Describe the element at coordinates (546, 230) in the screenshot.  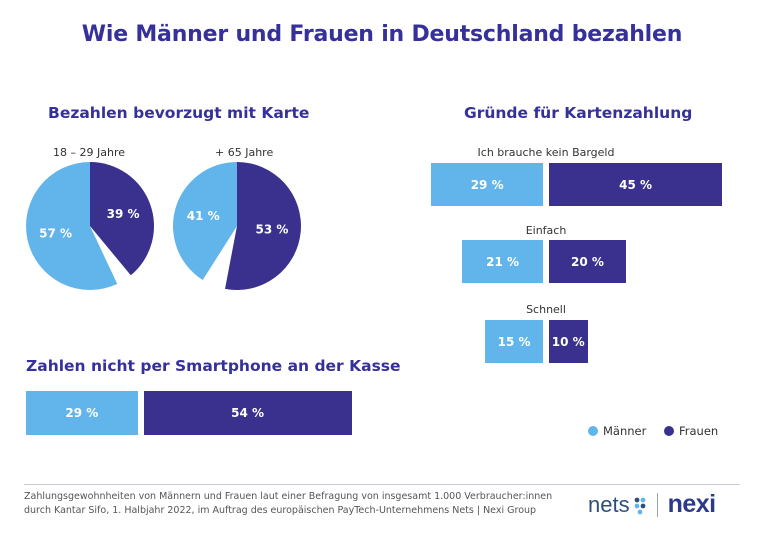
I see `reasons-category-label: Einfach` at that location.